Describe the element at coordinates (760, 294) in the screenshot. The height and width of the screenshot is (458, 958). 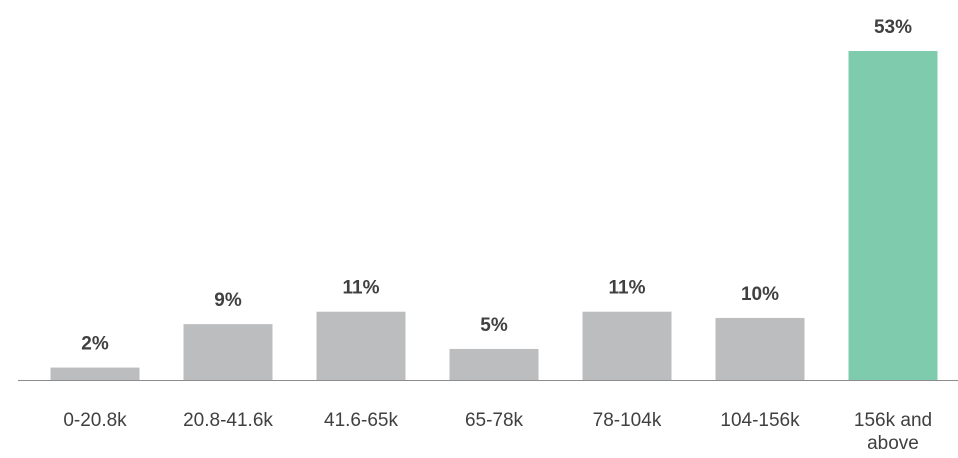
I see `value-label-5: 10%` at that location.